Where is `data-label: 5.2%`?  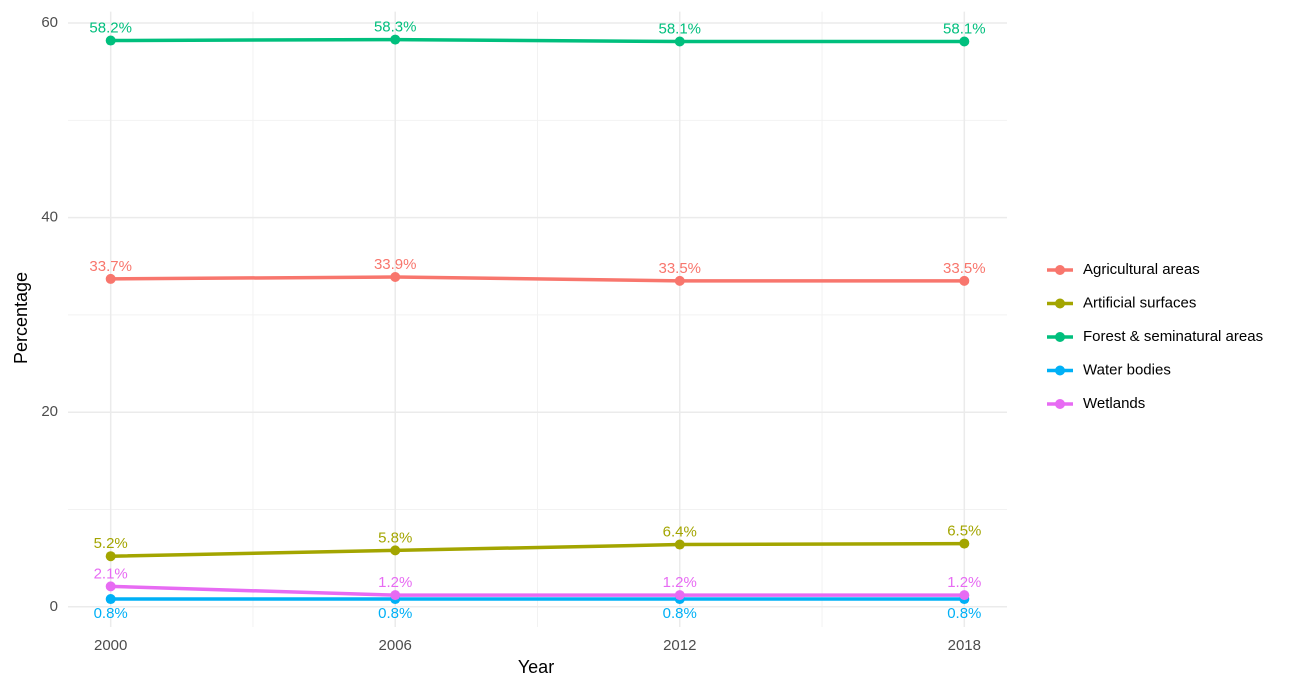 data-label: 5.2% is located at coordinates (111, 543).